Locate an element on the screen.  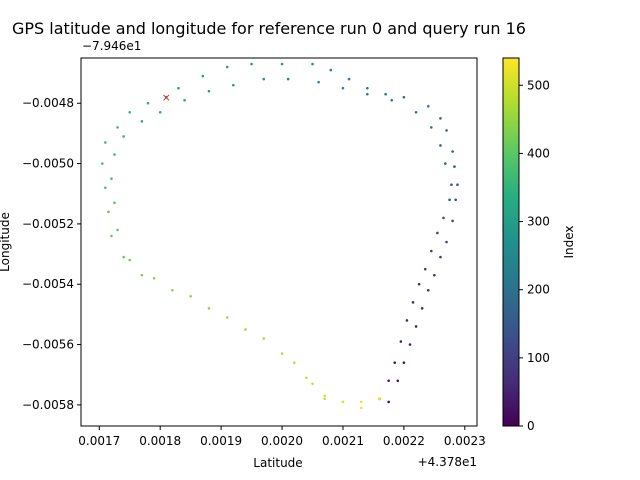
x-tick-label: 0.0017 is located at coordinates (99, 441).